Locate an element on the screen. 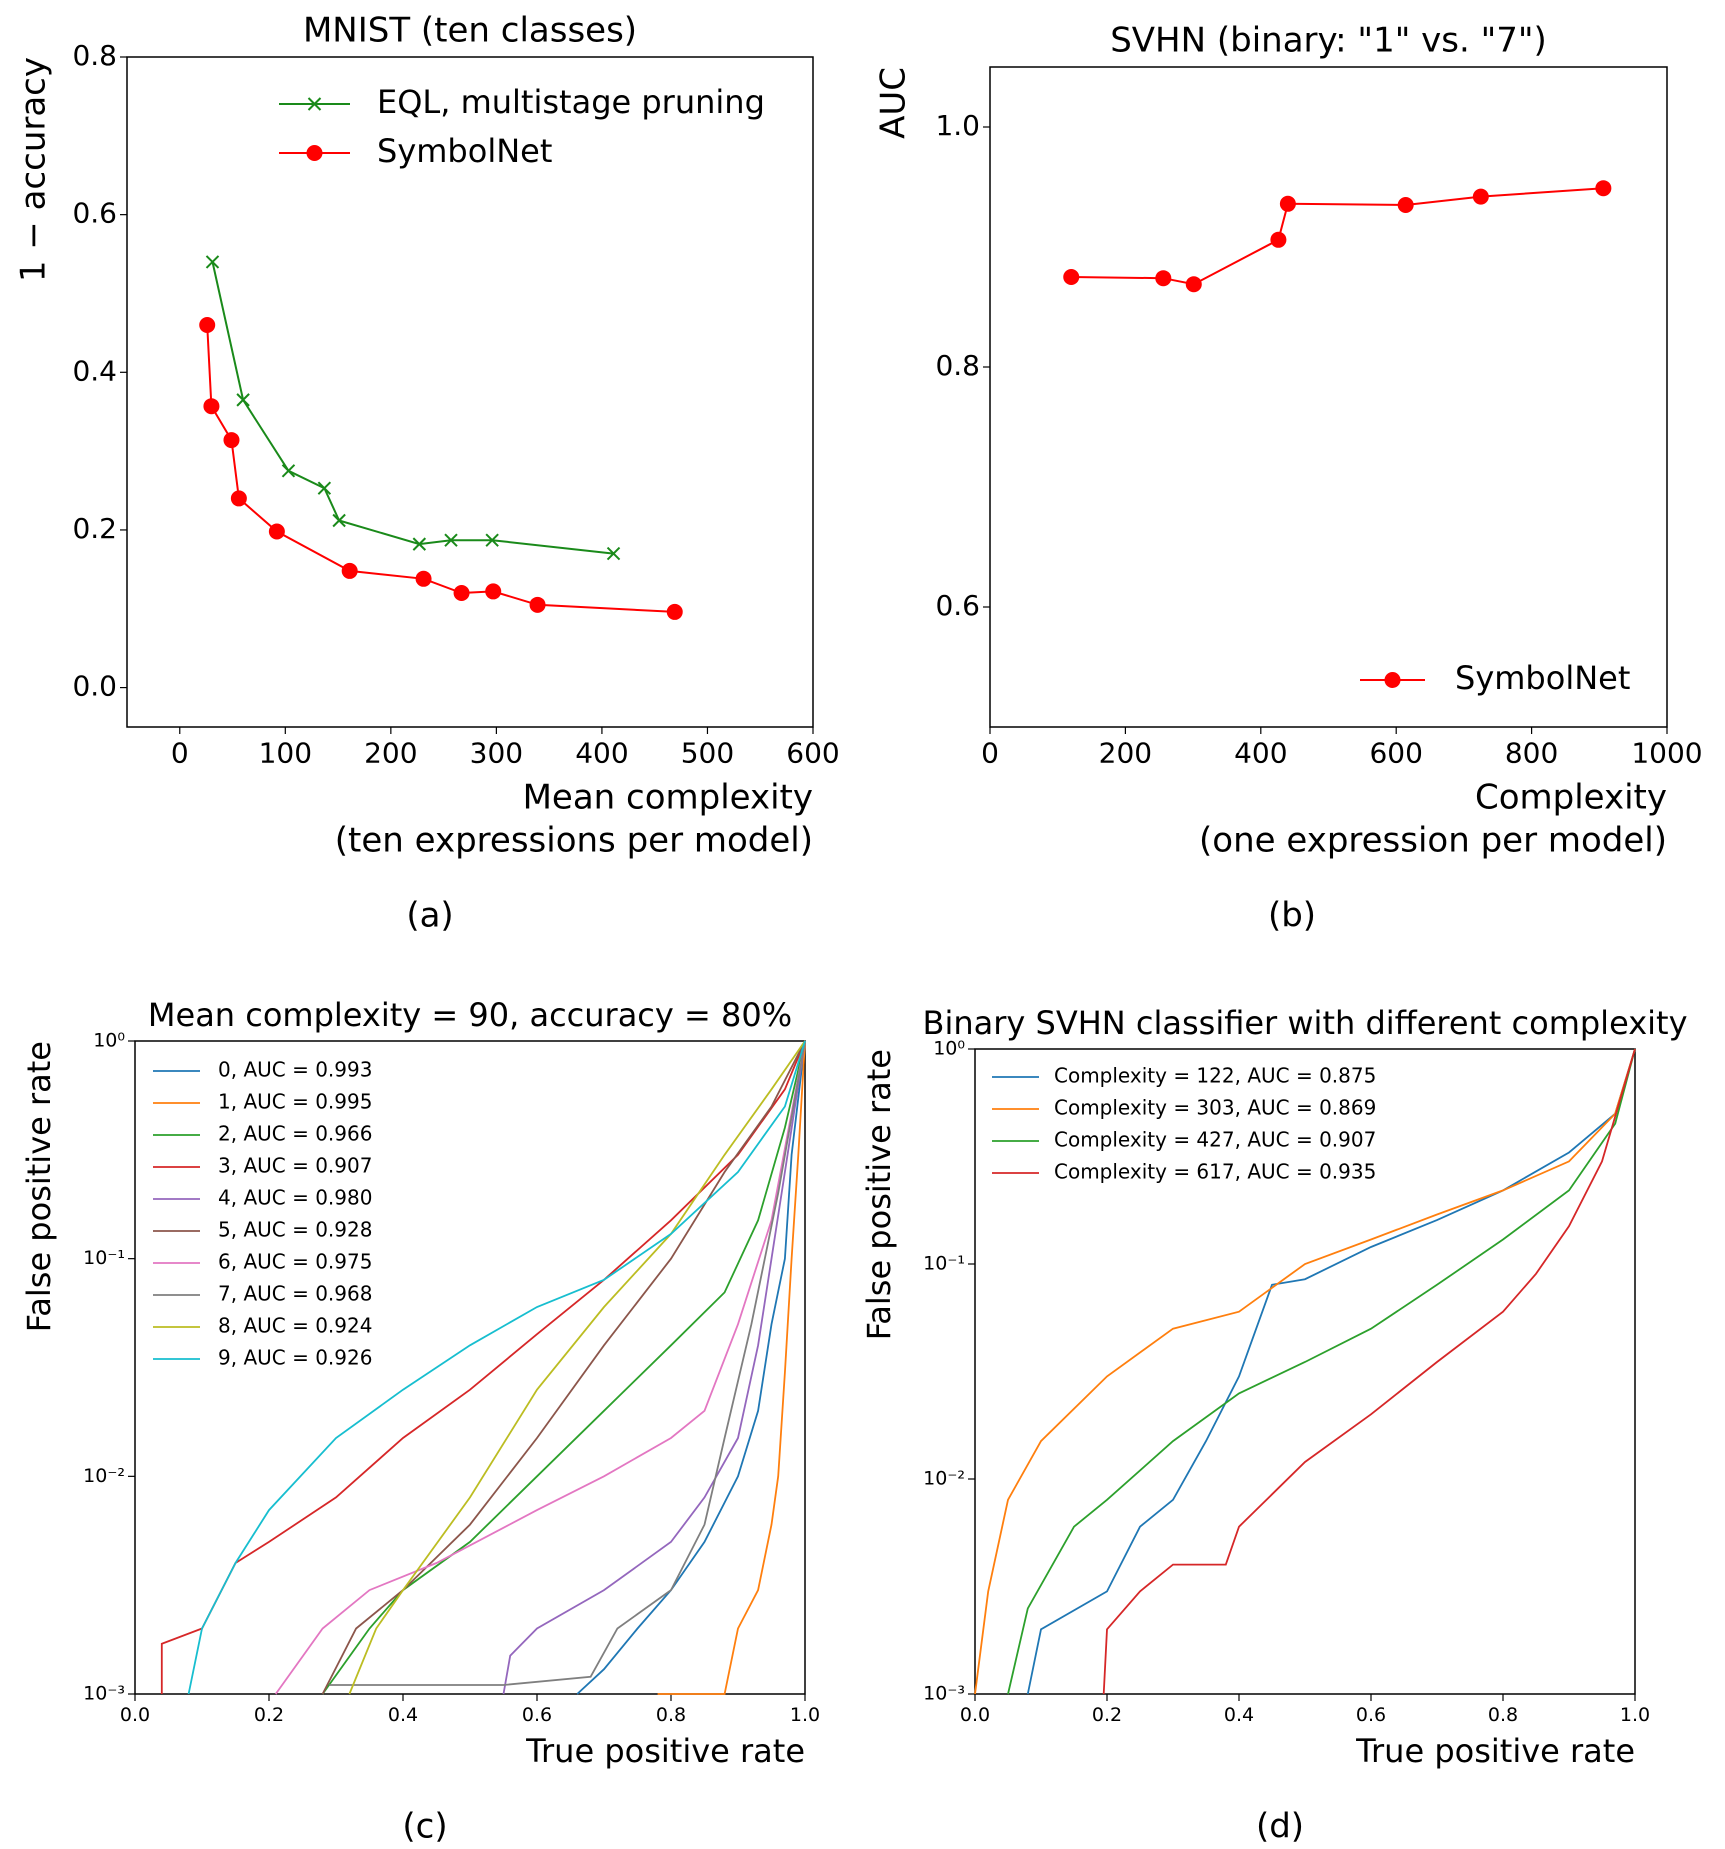 This screenshot has width=1725, height=1849. x-tick-label: 300 is located at coordinates (496, 753).